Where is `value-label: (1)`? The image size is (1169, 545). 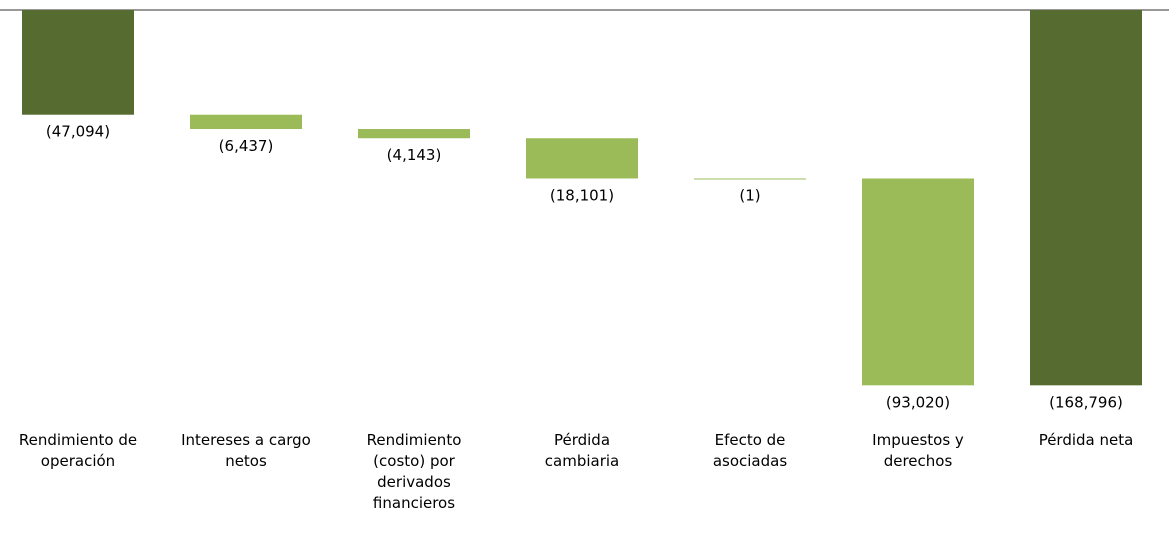
value-label: (1) is located at coordinates (749, 195).